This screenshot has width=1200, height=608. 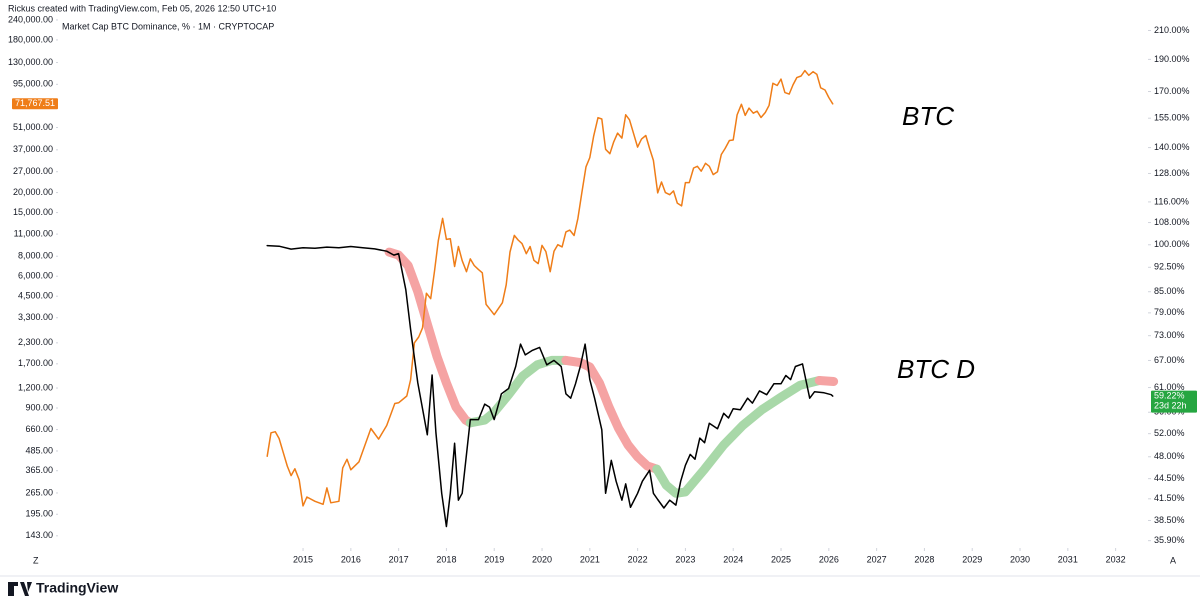 I want to click on series-annotation: BTC D, so click(x=936, y=369).